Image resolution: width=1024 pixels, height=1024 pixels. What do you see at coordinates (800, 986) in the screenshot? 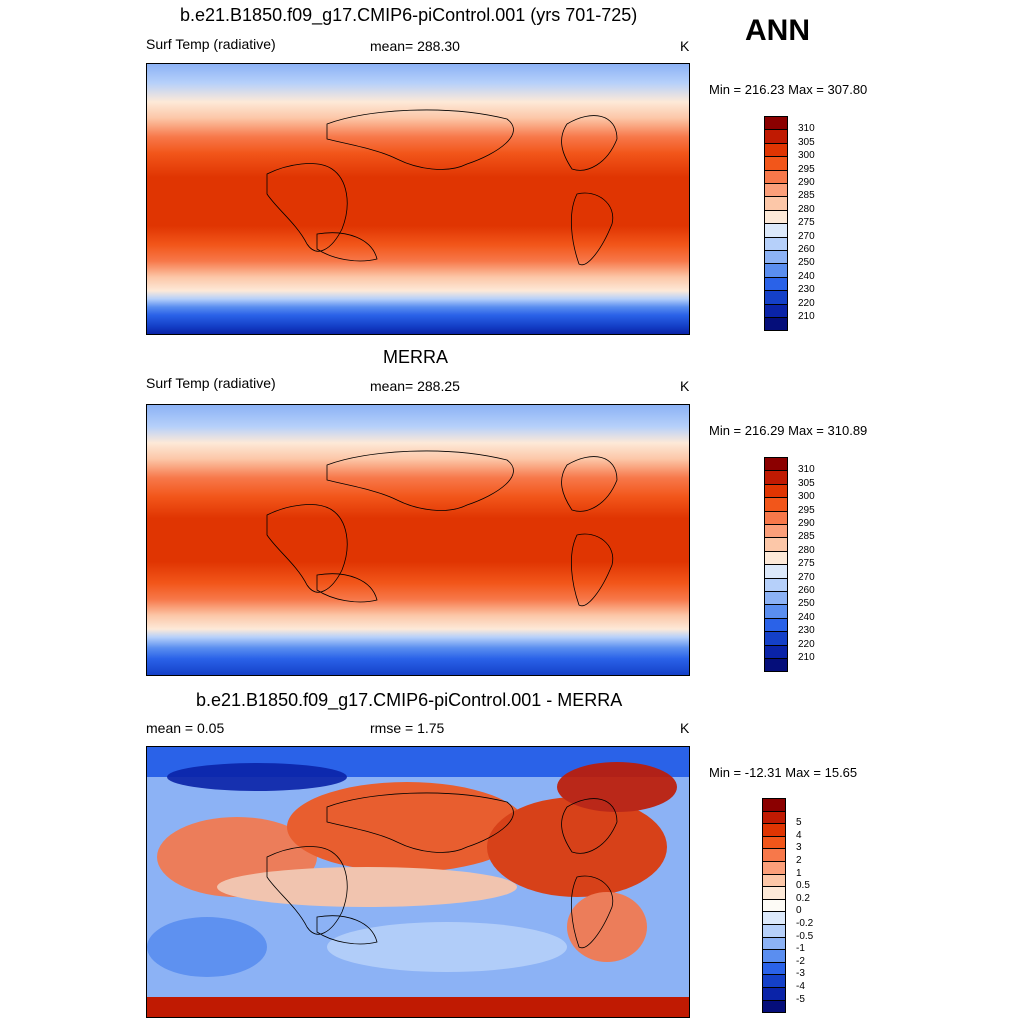
I see `colorbar-tick-label: -4` at bounding box center [800, 986].